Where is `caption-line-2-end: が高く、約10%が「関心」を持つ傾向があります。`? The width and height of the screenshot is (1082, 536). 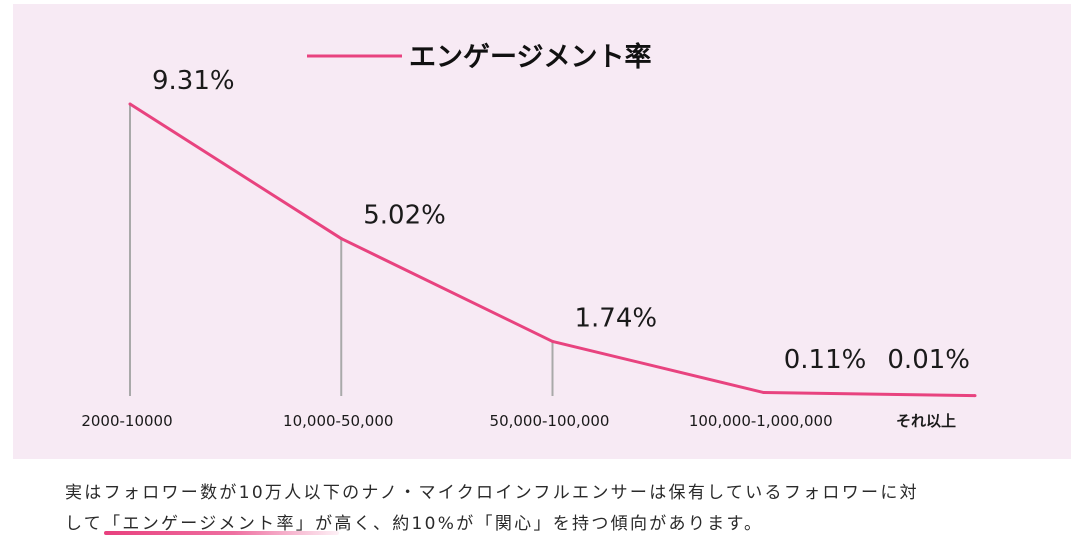 caption-line-2-end: が高く、約10%が「関心」を持つ傾向があります。 is located at coordinates (539, 524).